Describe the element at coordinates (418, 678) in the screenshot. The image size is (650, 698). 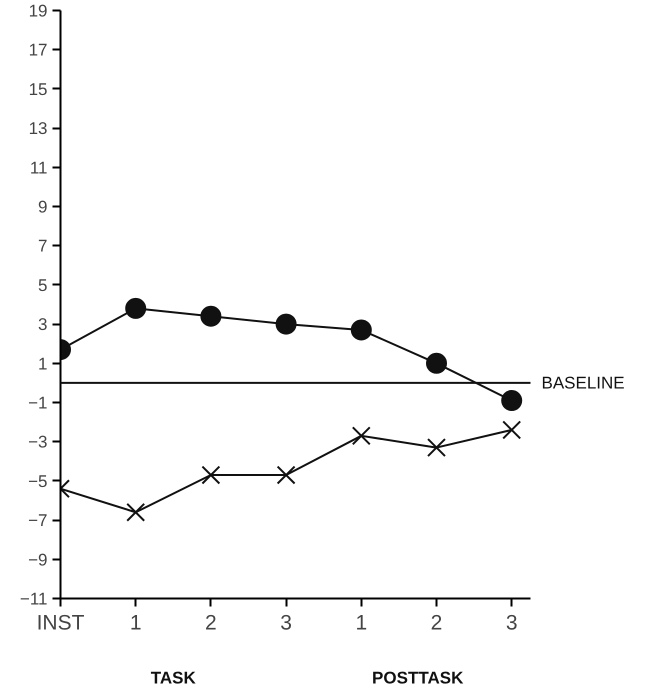
I see `text: POSTTASK` at that location.